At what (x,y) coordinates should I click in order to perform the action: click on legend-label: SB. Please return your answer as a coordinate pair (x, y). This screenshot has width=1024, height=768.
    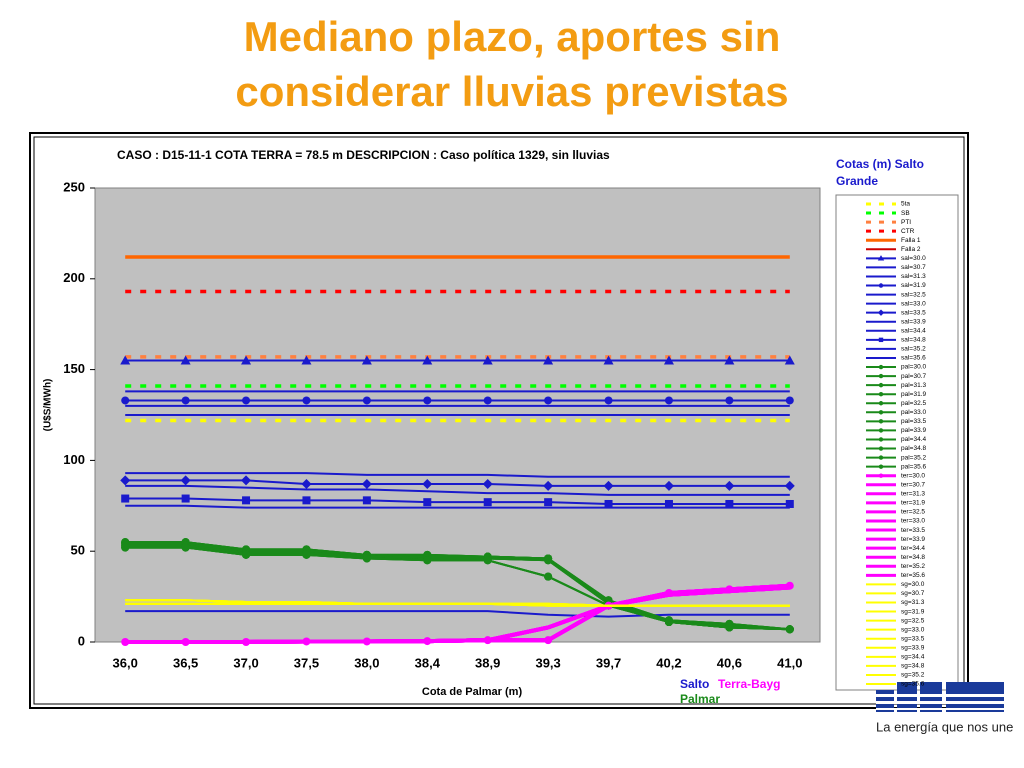
    Looking at the image, I should click on (905, 213).